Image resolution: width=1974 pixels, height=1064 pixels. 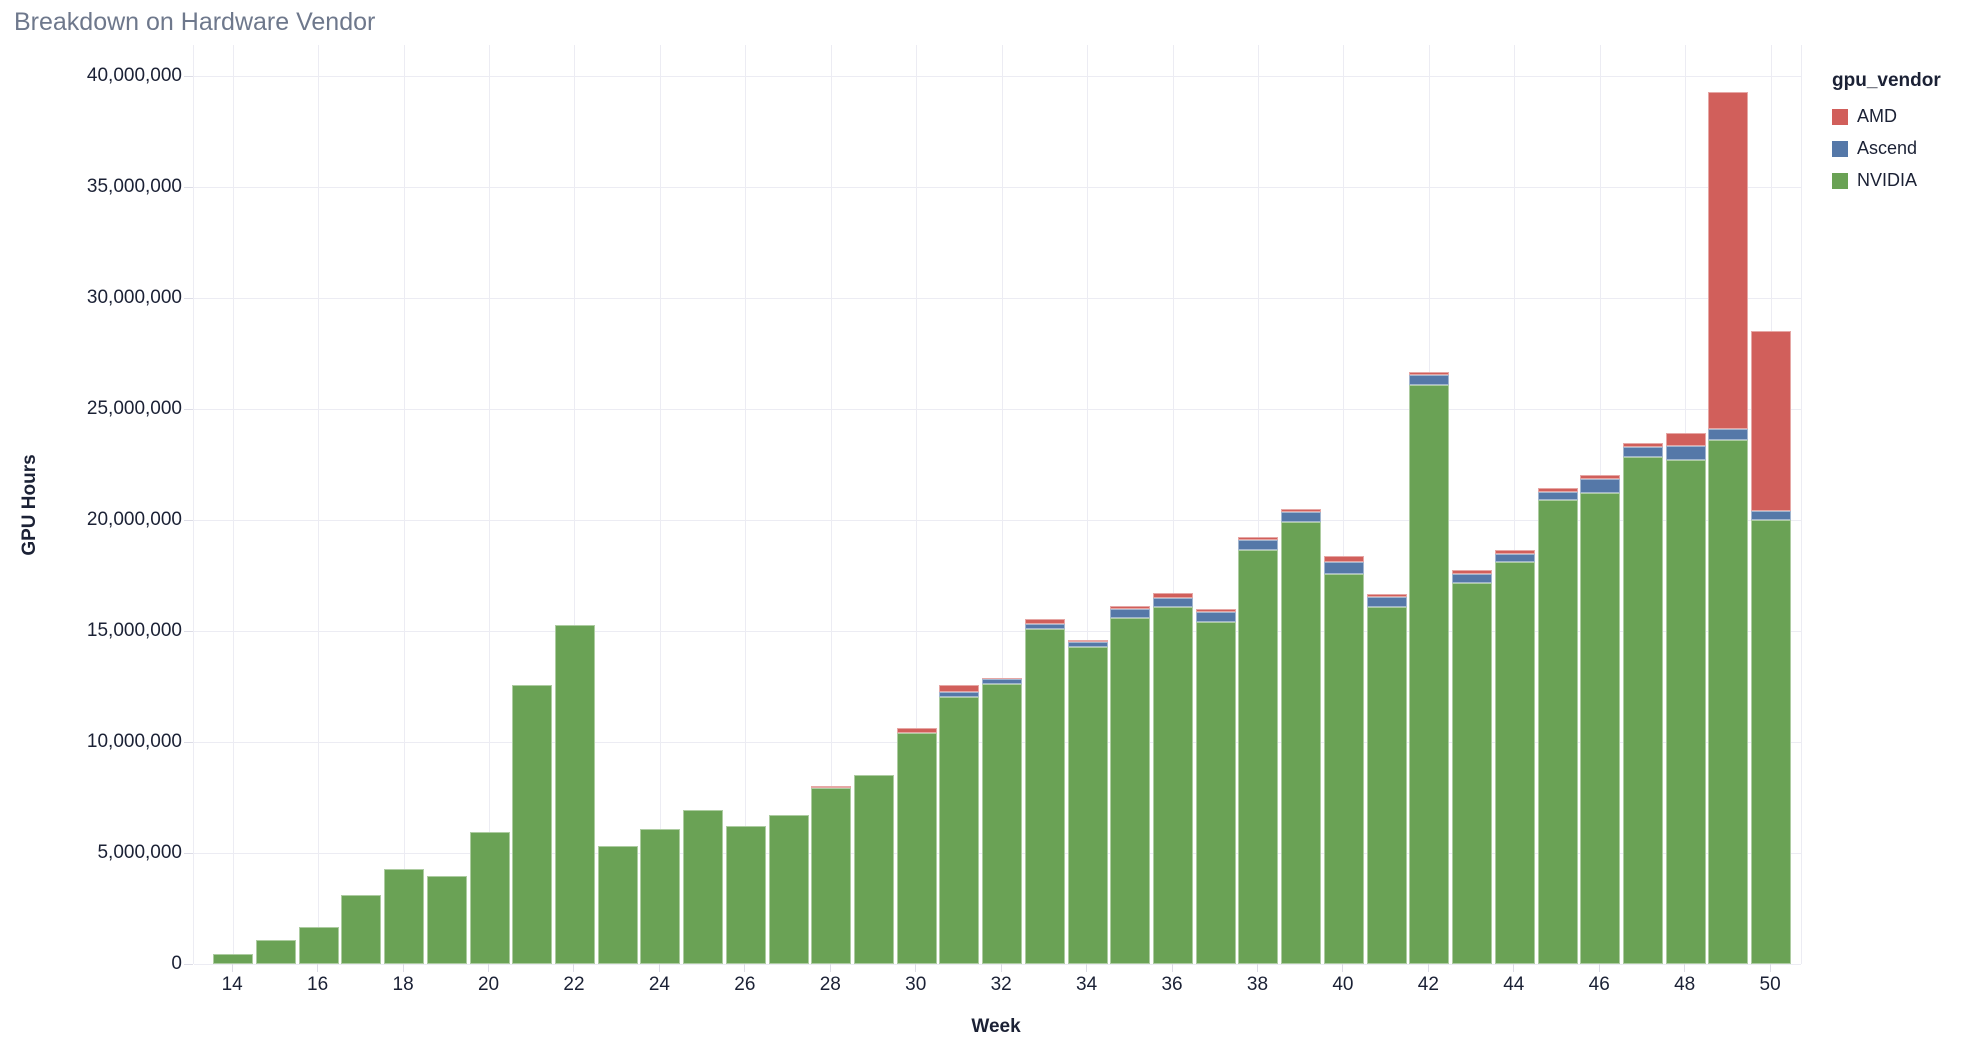 What do you see at coordinates (1840, 148) in the screenshot?
I see `legend-swatch-ascend` at bounding box center [1840, 148].